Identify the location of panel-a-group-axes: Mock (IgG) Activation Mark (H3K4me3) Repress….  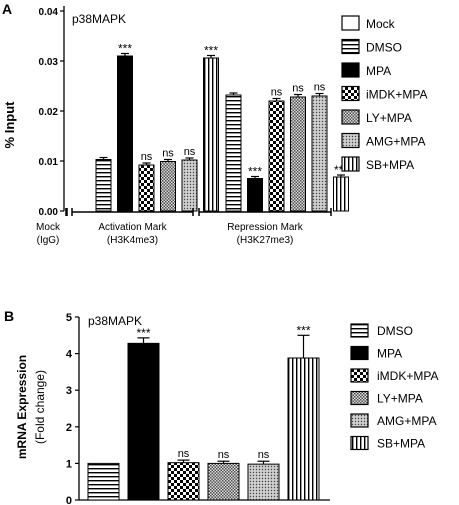
(184, 227).